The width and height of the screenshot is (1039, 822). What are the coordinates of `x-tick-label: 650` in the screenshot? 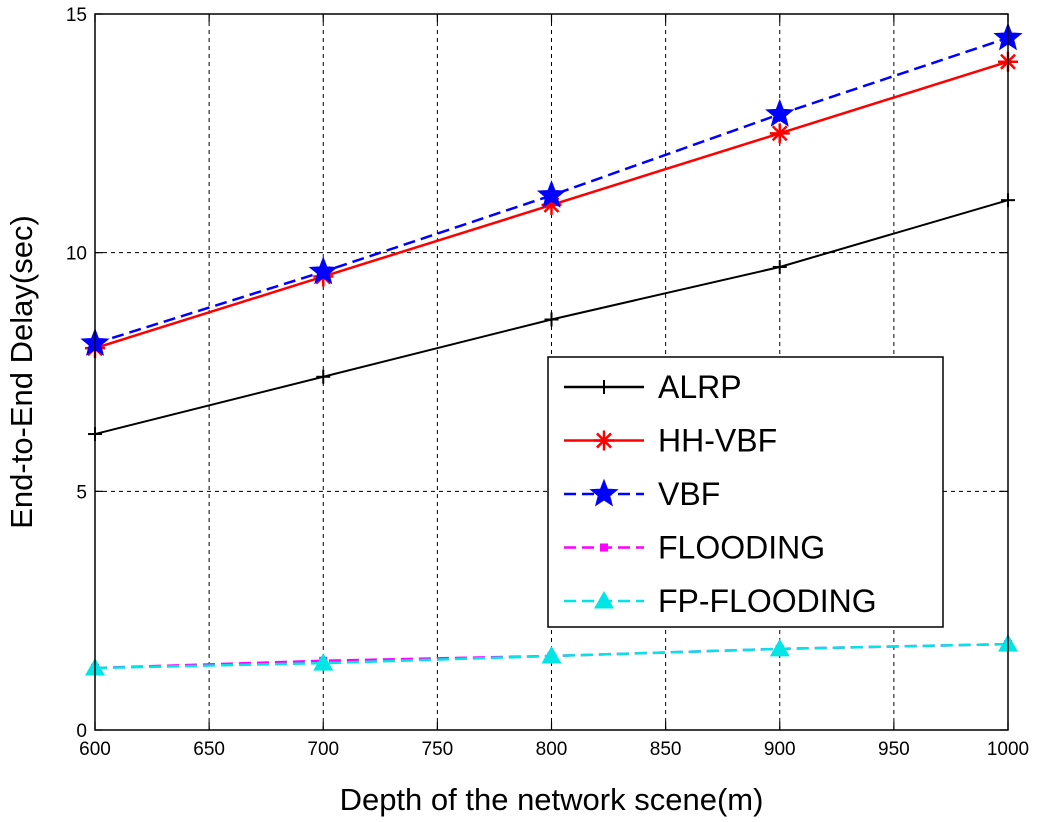 It's located at (209, 749).